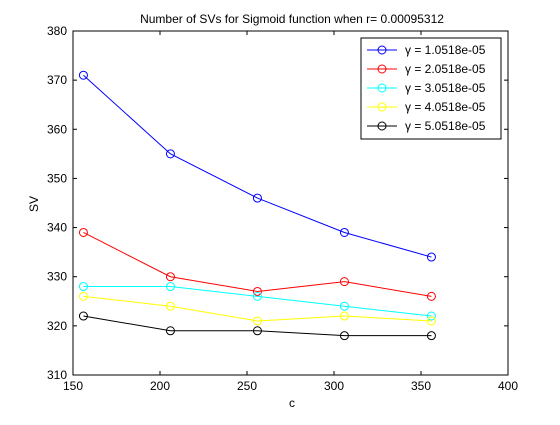 This screenshot has height=425, width=560. I want to click on legend-entry: γ = 2.0518e-05, so click(426, 69).